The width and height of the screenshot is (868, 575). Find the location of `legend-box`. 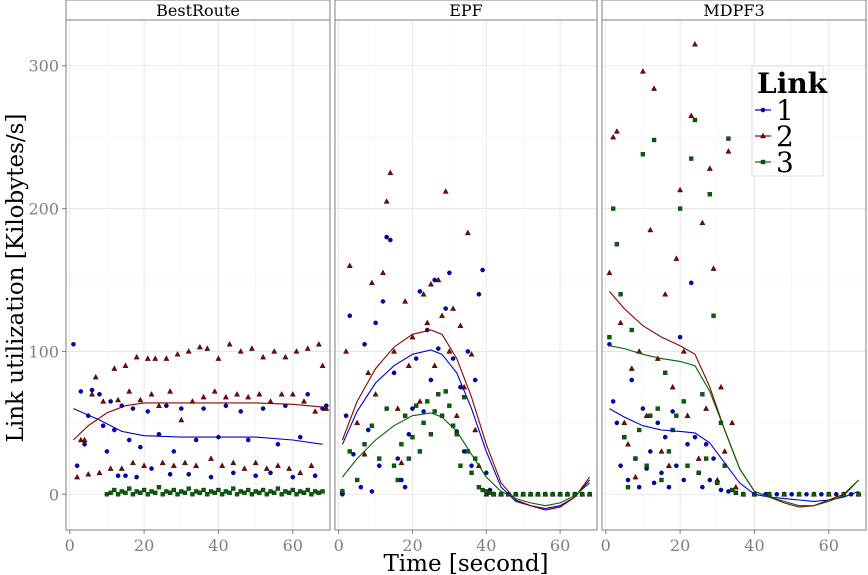

legend-box is located at coordinates (787, 121).